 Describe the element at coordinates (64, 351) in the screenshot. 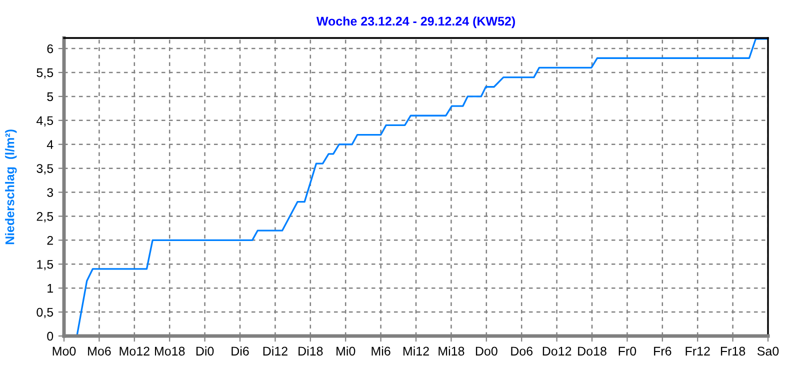

I see `x-tick-label: Mo0` at that location.